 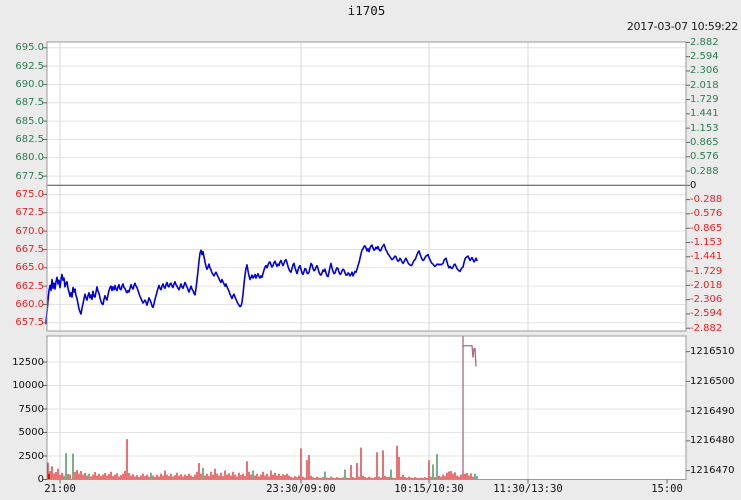 I want to click on open-interest-axis-label: 1216510, so click(x=712, y=352).